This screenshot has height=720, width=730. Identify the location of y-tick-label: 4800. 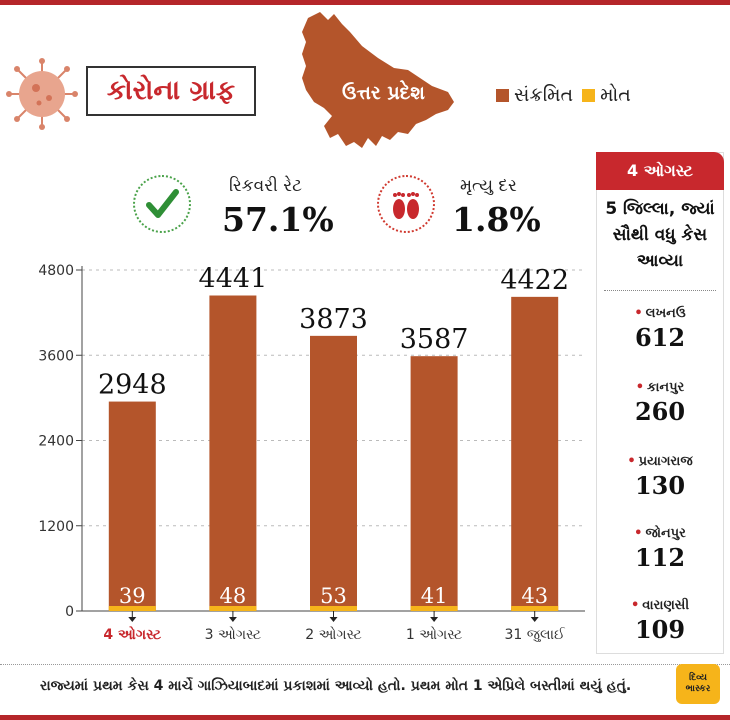
(56, 271).